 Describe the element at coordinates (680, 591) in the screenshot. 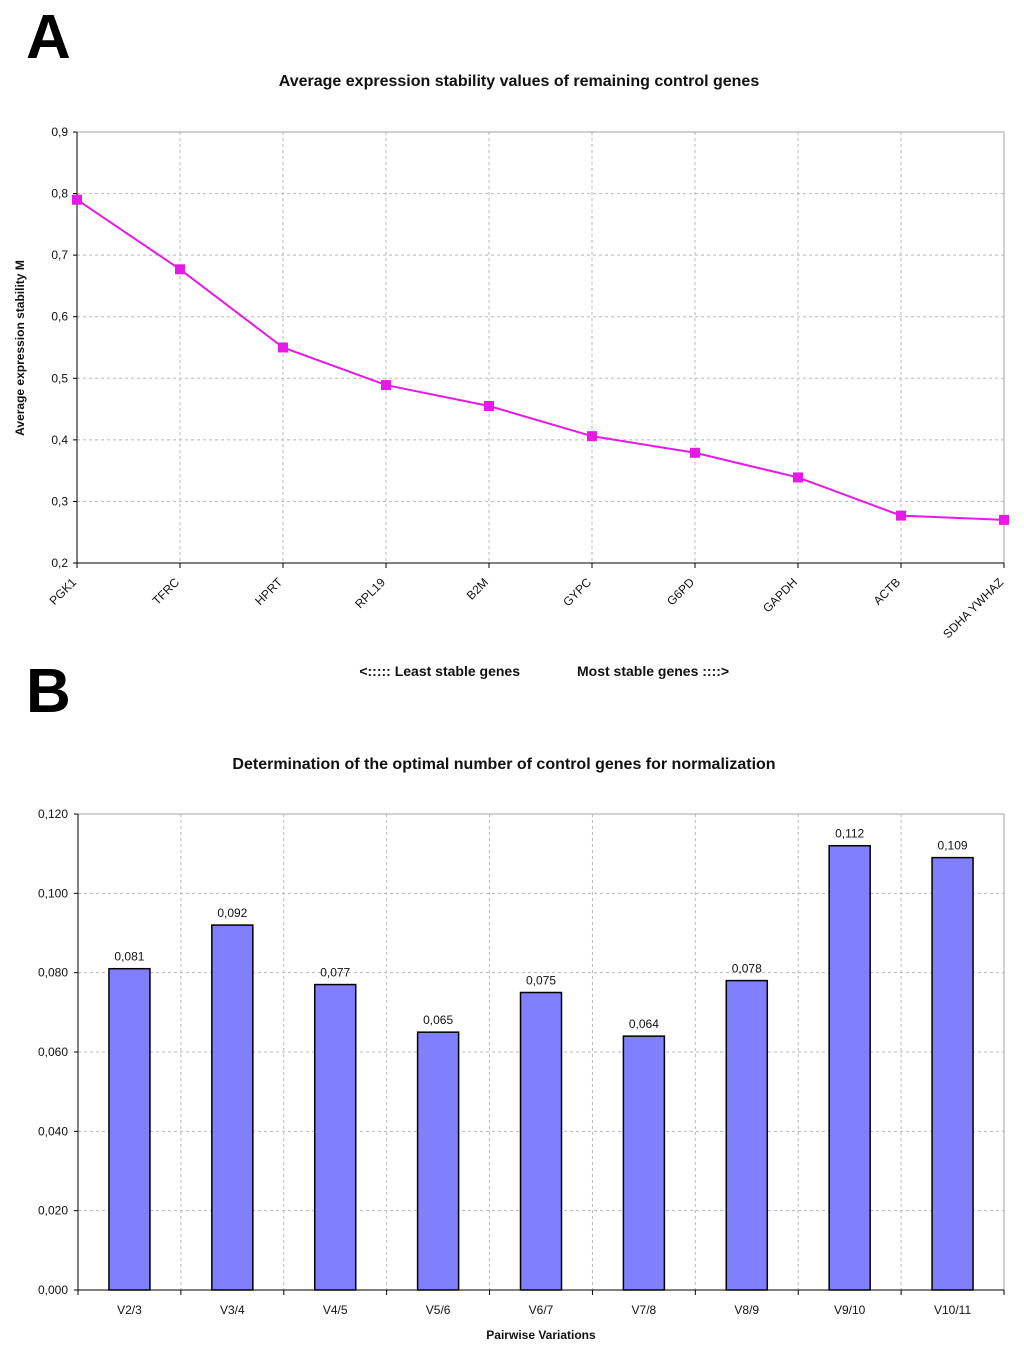

I see `chart-a-x-tick-label: G6PD` at that location.